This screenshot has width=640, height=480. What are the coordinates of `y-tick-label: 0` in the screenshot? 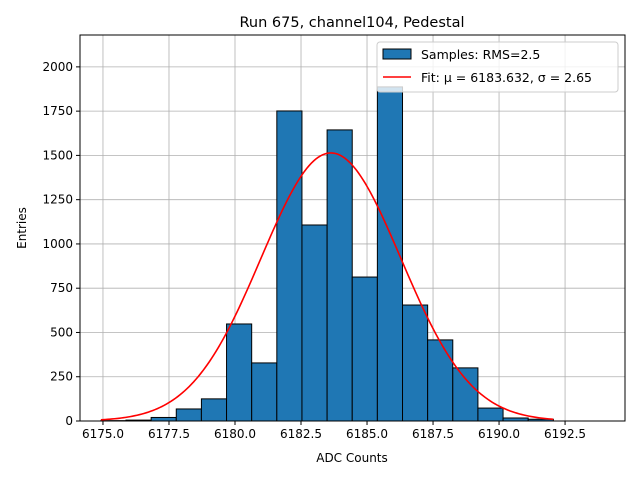 It's located at (69, 421).